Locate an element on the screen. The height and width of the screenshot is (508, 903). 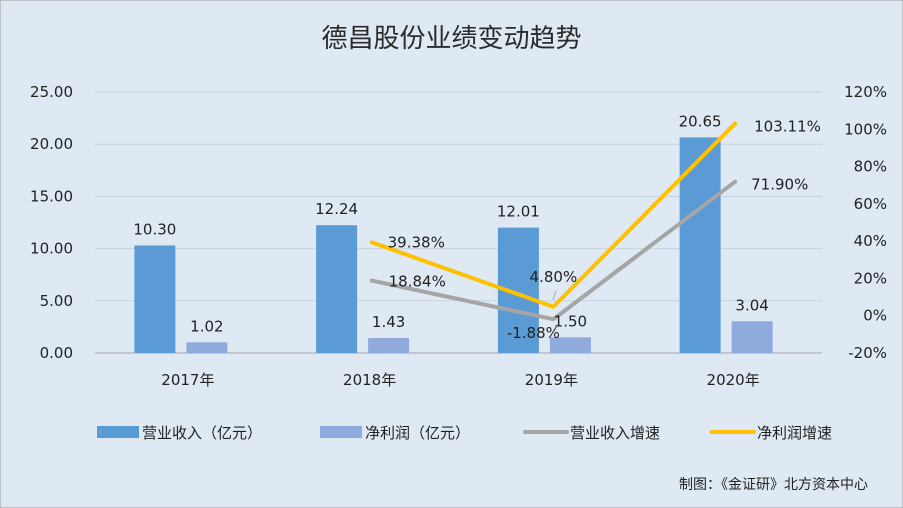
left-tick-label: 20.00 is located at coordinates (51, 144).